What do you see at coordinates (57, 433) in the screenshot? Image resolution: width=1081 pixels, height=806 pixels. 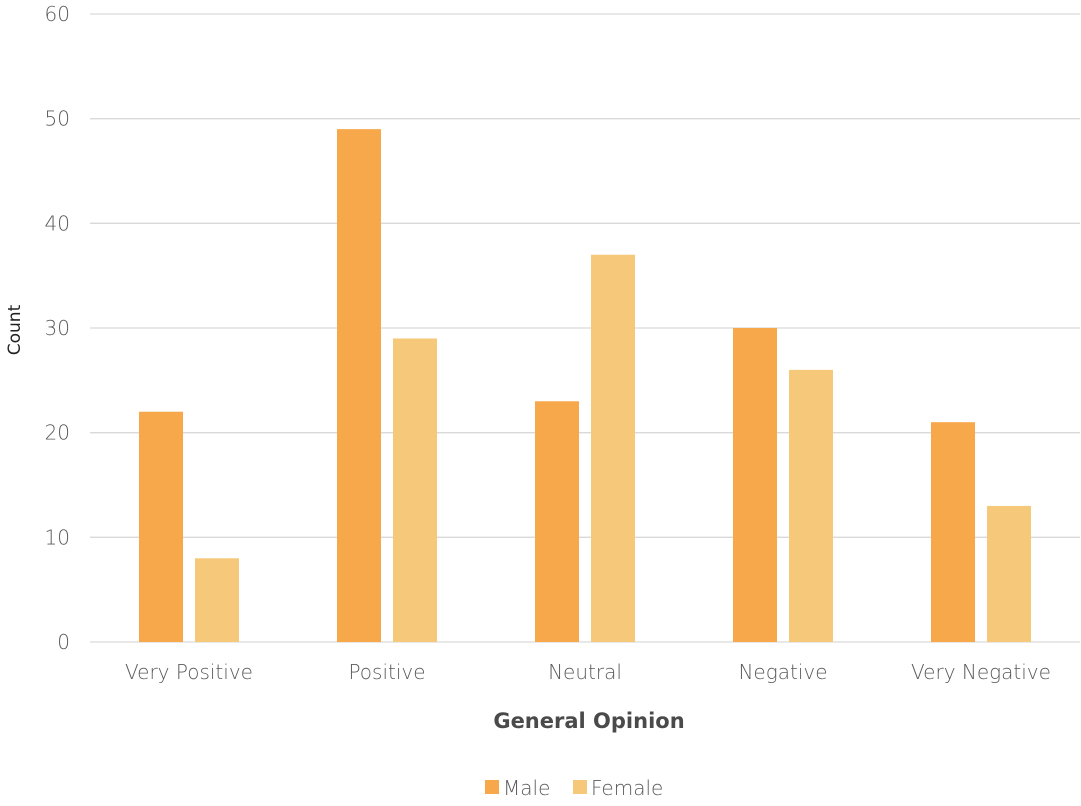 I see `y-tick-label: 20` at bounding box center [57, 433].